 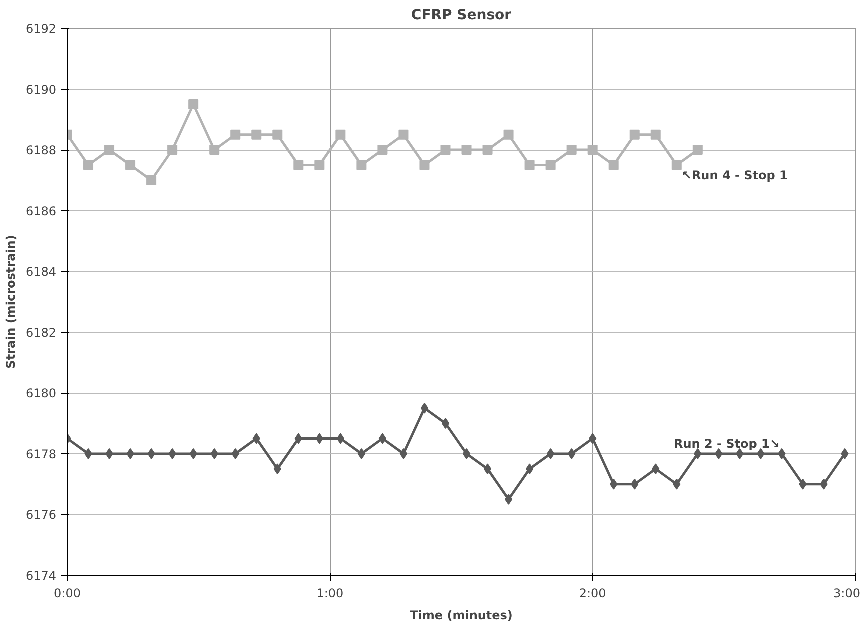 What do you see at coordinates (847, 593) in the screenshot?
I see `x-tick-label: 3:00` at bounding box center [847, 593].